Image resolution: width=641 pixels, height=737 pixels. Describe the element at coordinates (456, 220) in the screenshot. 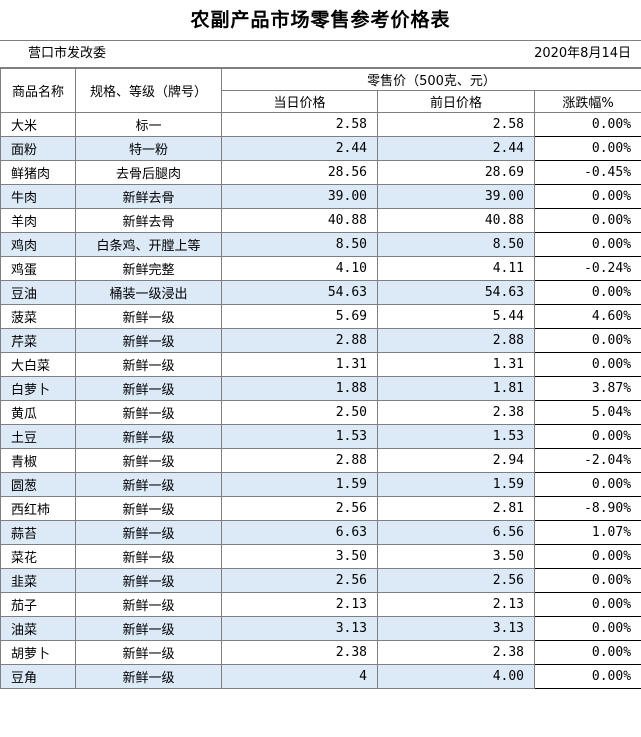

I see `previous-price-cell: 40.88` at that location.